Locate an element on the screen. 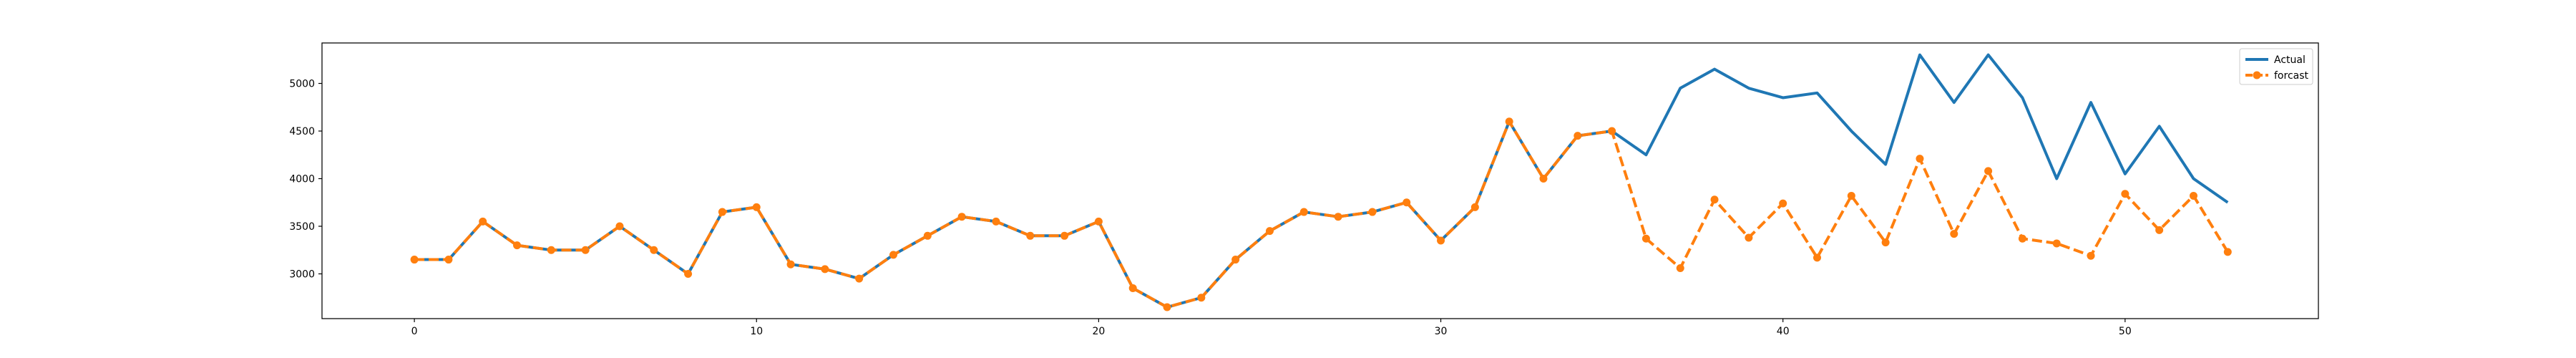 This screenshot has width=2576, height=358. legend-label-actual: Actual is located at coordinates (2290, 60).